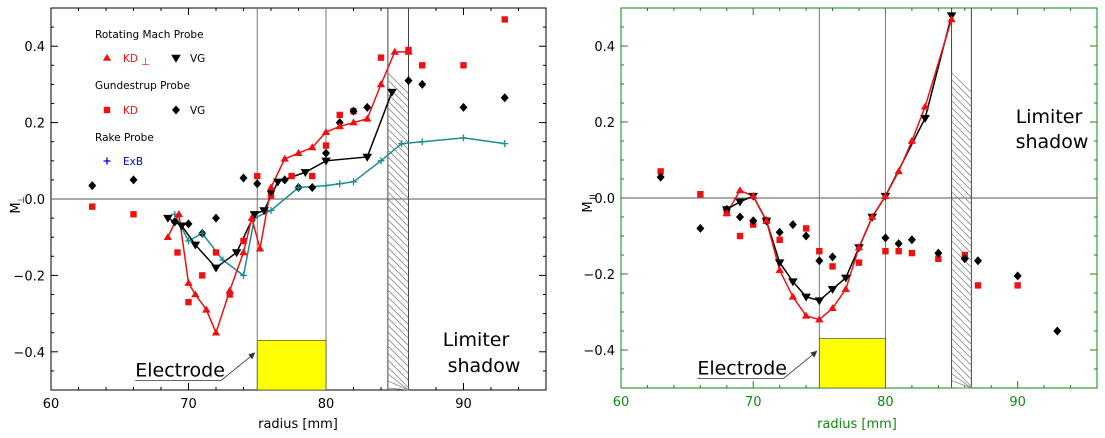  I want to click on legend-vg-marker, so click(176, 58).